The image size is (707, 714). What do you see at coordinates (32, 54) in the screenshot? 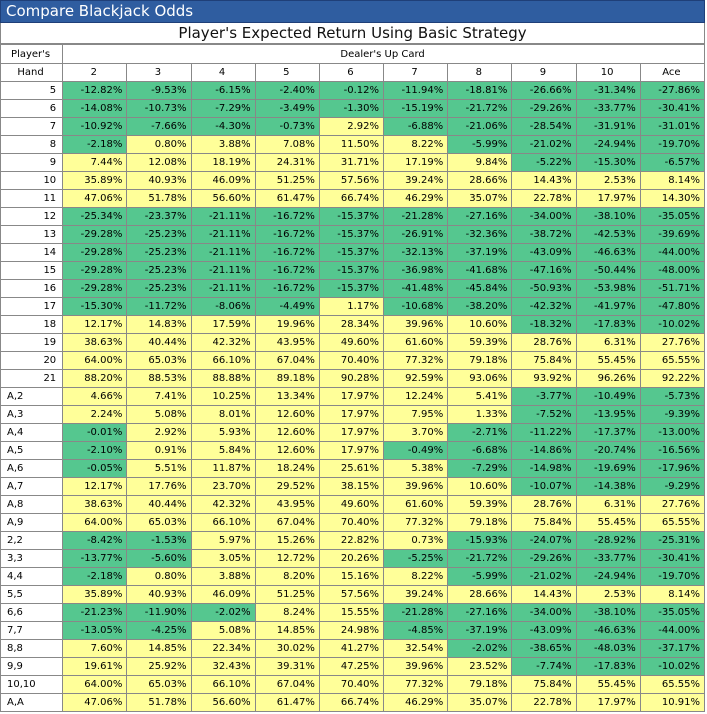
I see `player-header-line1: Player's` at bounding box center [32, 54].